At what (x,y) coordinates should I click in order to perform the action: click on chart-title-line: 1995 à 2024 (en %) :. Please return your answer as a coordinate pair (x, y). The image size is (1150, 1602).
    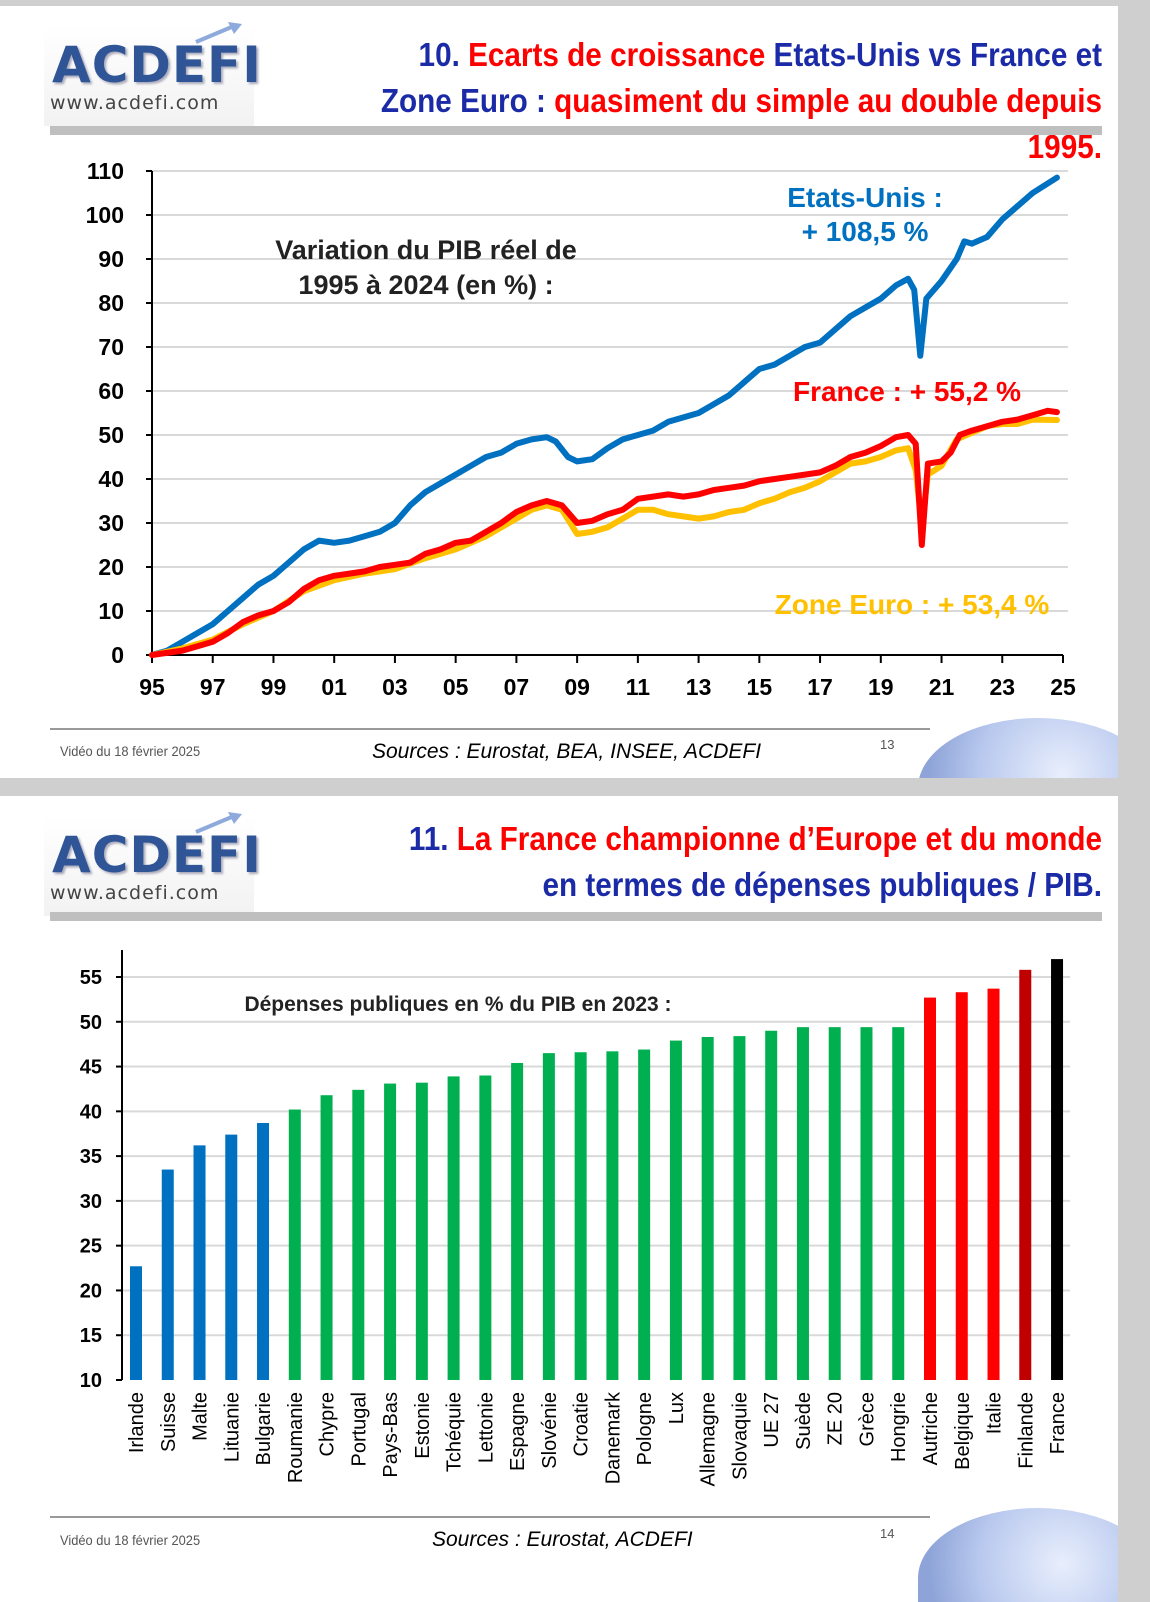
    Looking at the image, I should click on (425, 285).